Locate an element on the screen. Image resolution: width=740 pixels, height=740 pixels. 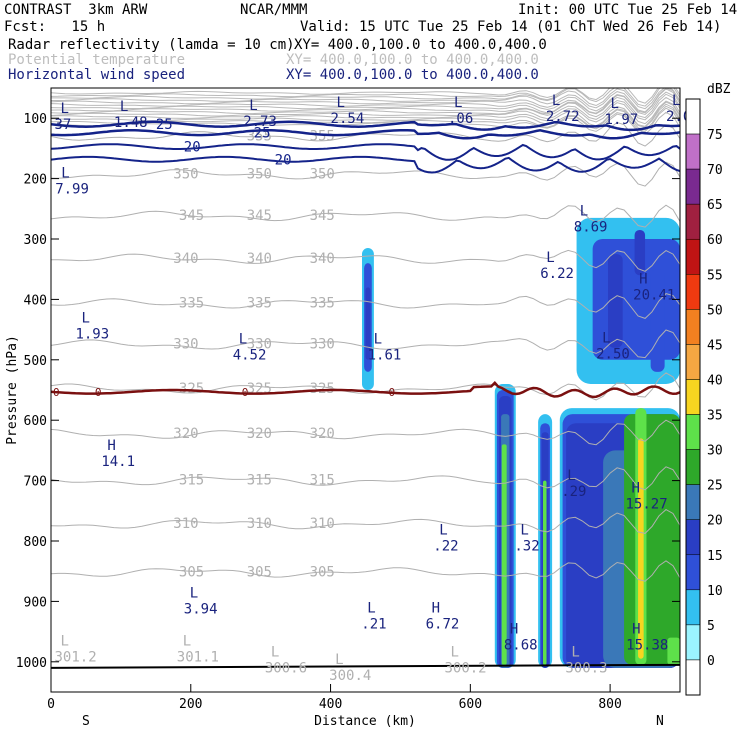
extremum-value: 8.68 is located at coordinates (521, 646).